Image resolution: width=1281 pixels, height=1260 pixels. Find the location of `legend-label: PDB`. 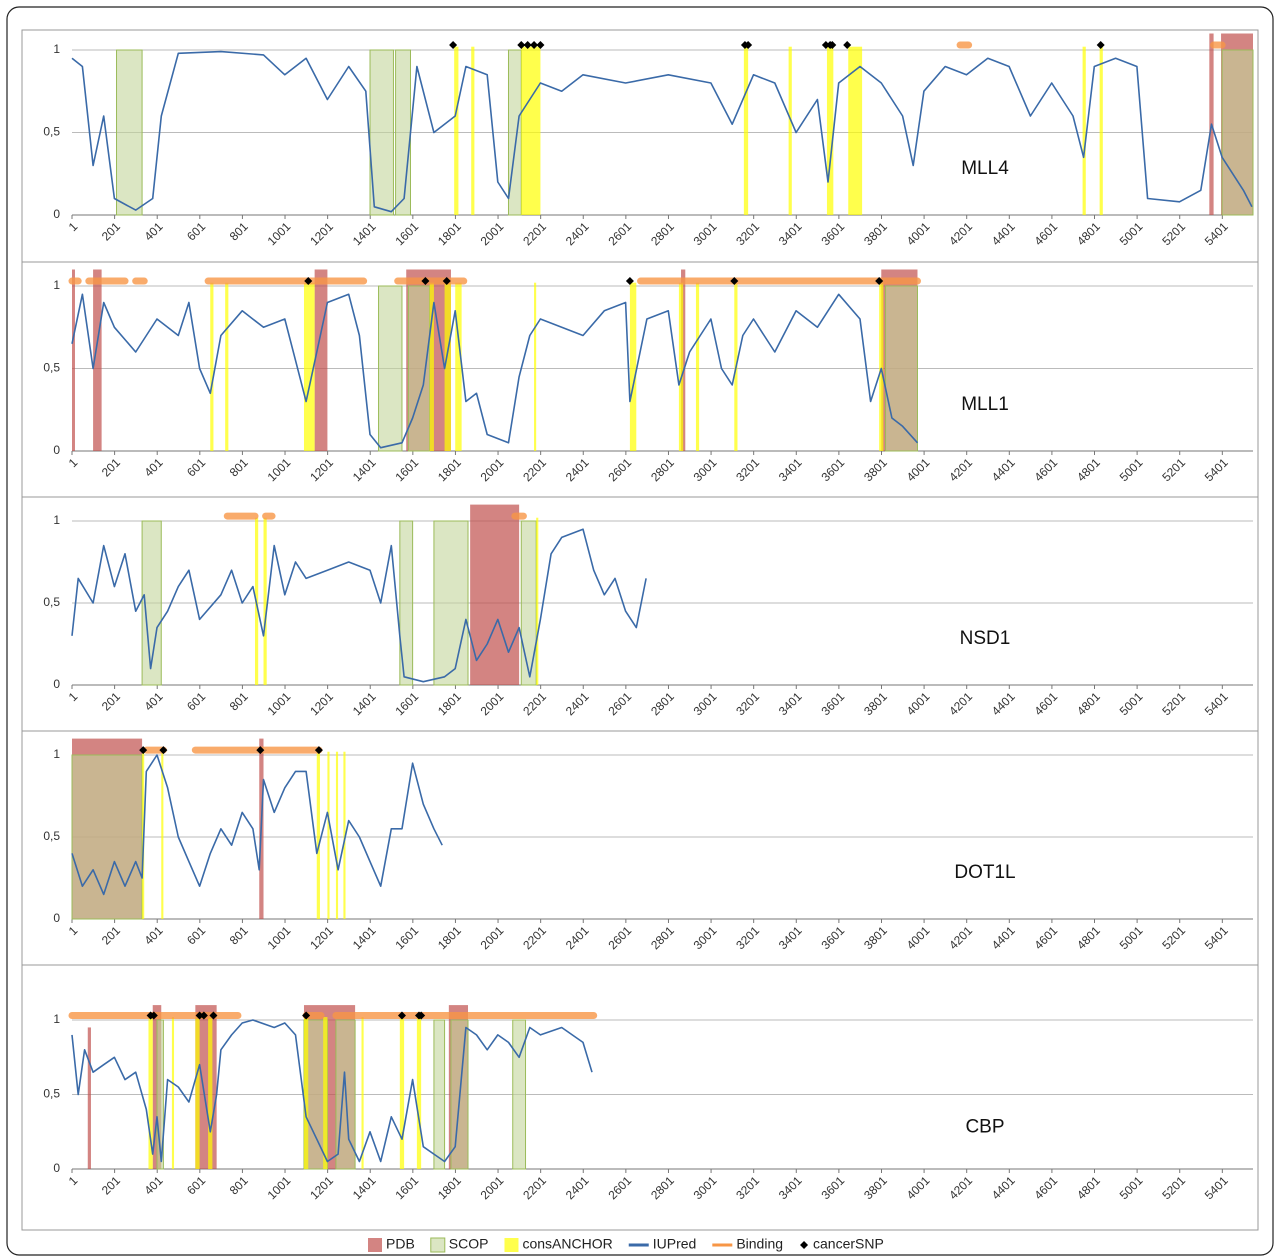

legend-label: PDB is located at coordinates (400, 1244).